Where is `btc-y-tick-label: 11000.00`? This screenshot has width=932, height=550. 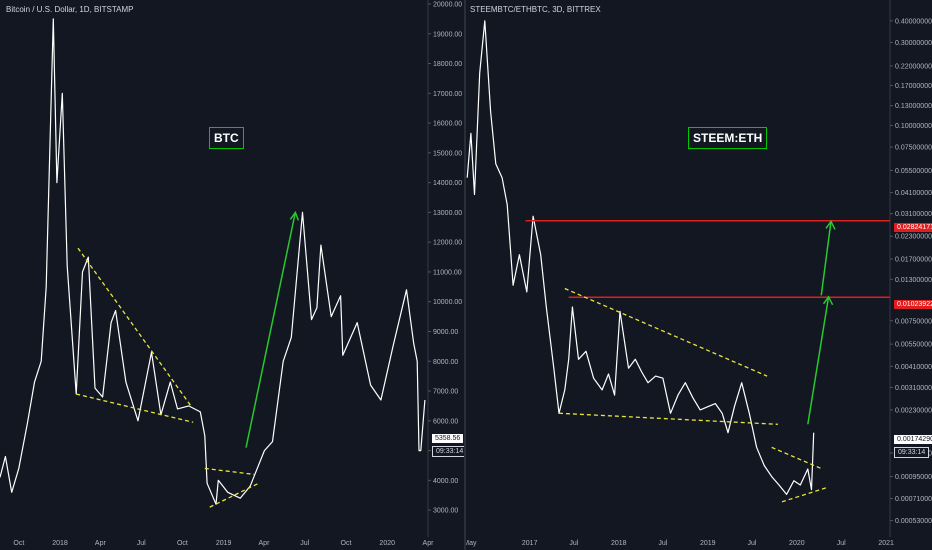 btc-y-tick-label: 11000.00 is located at coordinates (447, 272).